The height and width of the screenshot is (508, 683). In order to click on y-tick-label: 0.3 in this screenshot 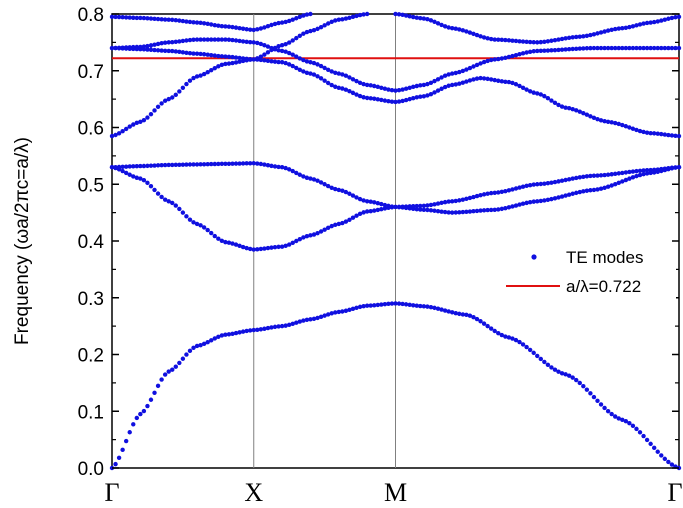, I will do `click(91, 299)`.